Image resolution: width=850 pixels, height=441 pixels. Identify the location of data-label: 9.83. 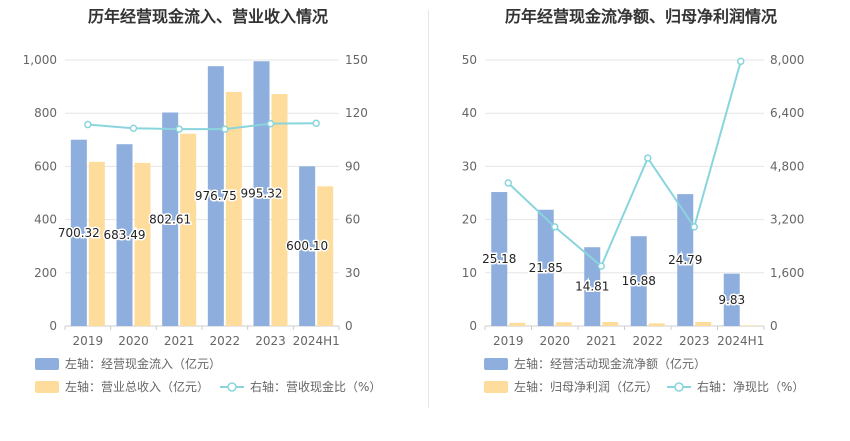
(731, 300).